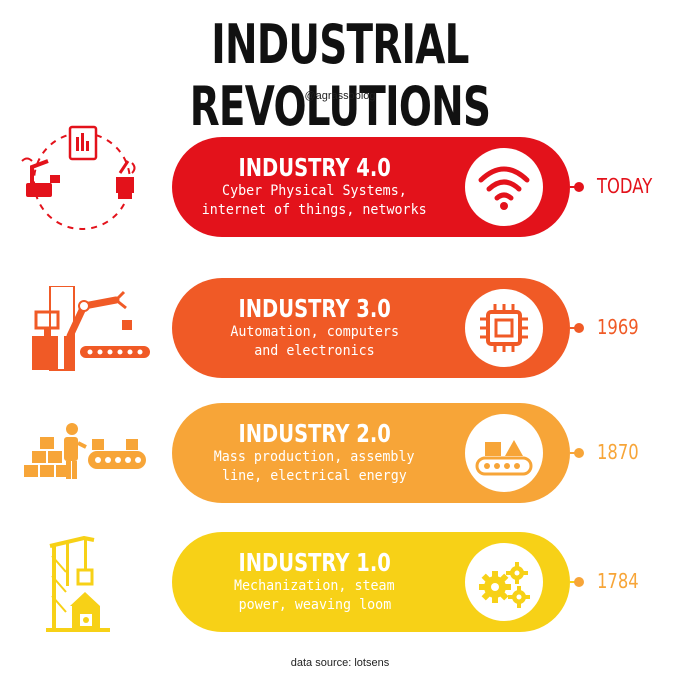  What do you see at coordinates (78, 177) in the screenshot?
I see `connected-factory-illustration` at bounding box center [78, 177].